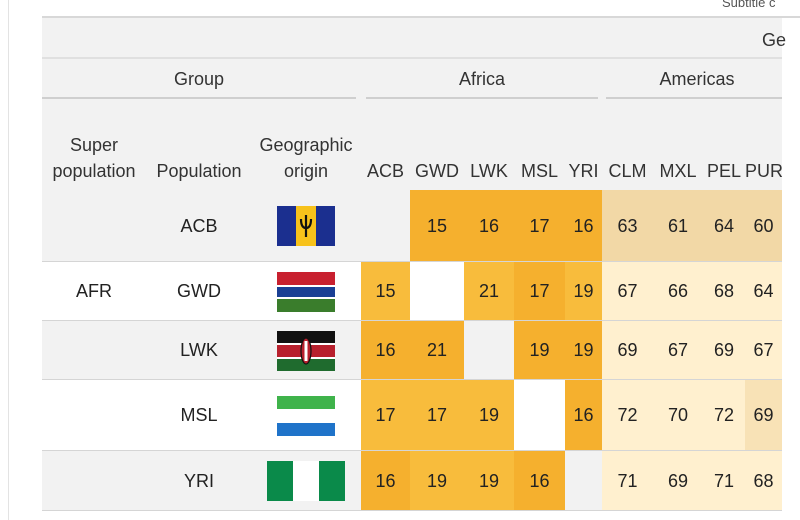  Describe the element at coordinates (678, 415) in the screenshot. I see `distance-cell: 70` at that location.